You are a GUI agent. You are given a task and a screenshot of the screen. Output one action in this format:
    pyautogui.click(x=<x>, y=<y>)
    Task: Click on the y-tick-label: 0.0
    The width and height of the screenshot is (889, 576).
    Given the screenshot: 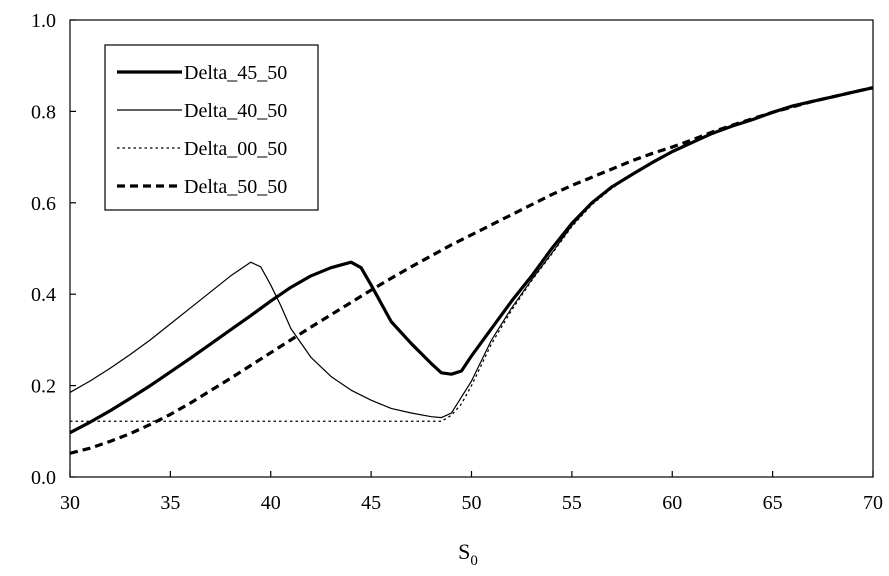 What is the action you would take?
    pyautogui.click(x=43, y=478)
    